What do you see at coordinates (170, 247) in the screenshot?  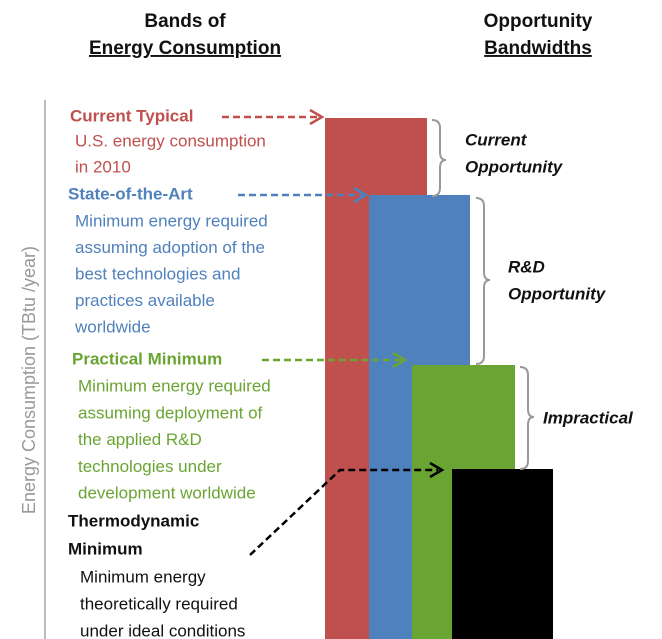 I see `band-description: assuming adoption of the` at bounding box center [170, 247].